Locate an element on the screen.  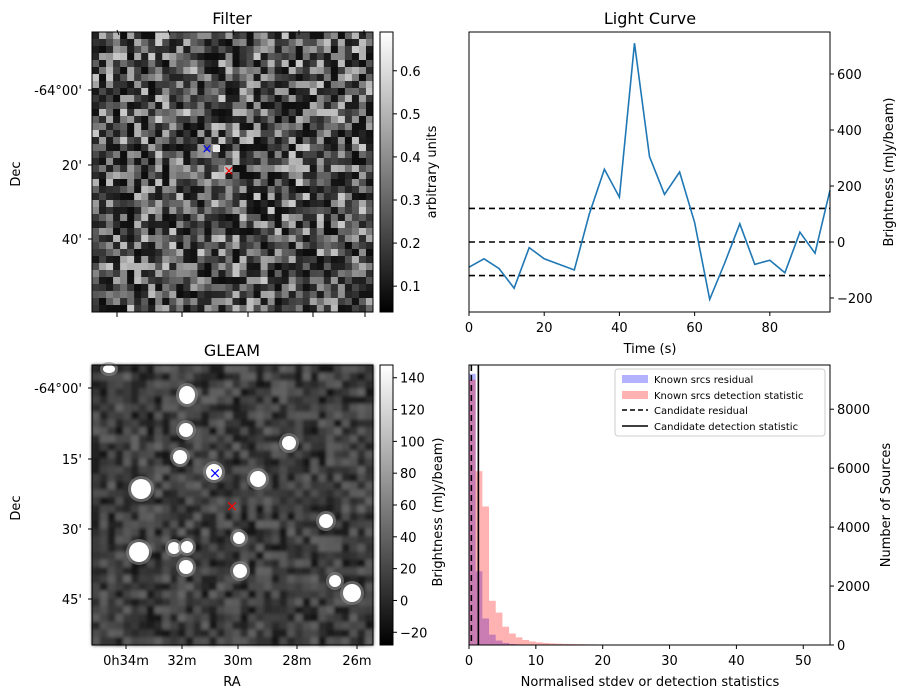
gleam-colorbar-tick-label: 40 is located at coordinates (408, 538).